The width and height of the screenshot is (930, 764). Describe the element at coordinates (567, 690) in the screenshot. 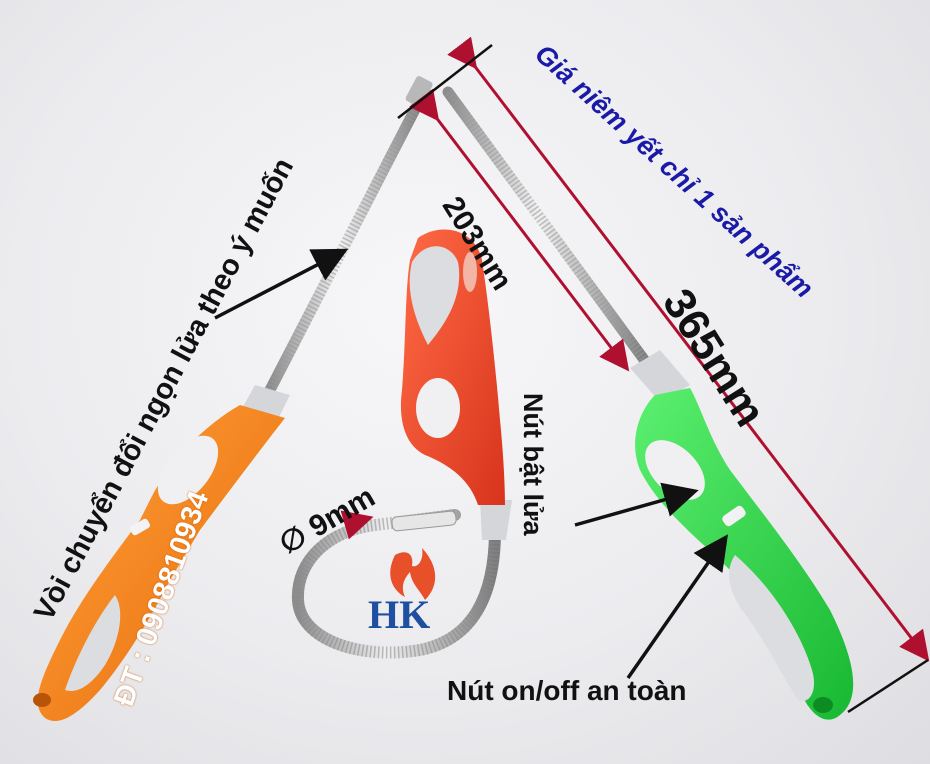

I see `safety-switch-label: Nút on/off an toàn` at that location.